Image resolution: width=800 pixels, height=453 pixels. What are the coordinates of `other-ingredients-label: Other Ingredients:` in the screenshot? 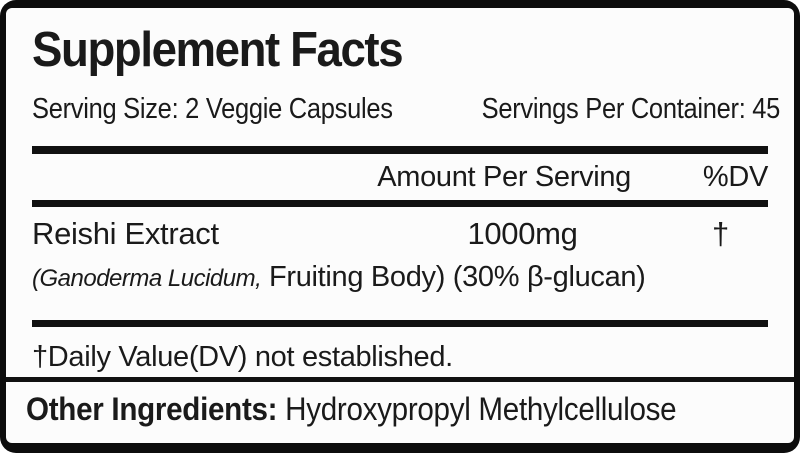 It's located at (152, 409).